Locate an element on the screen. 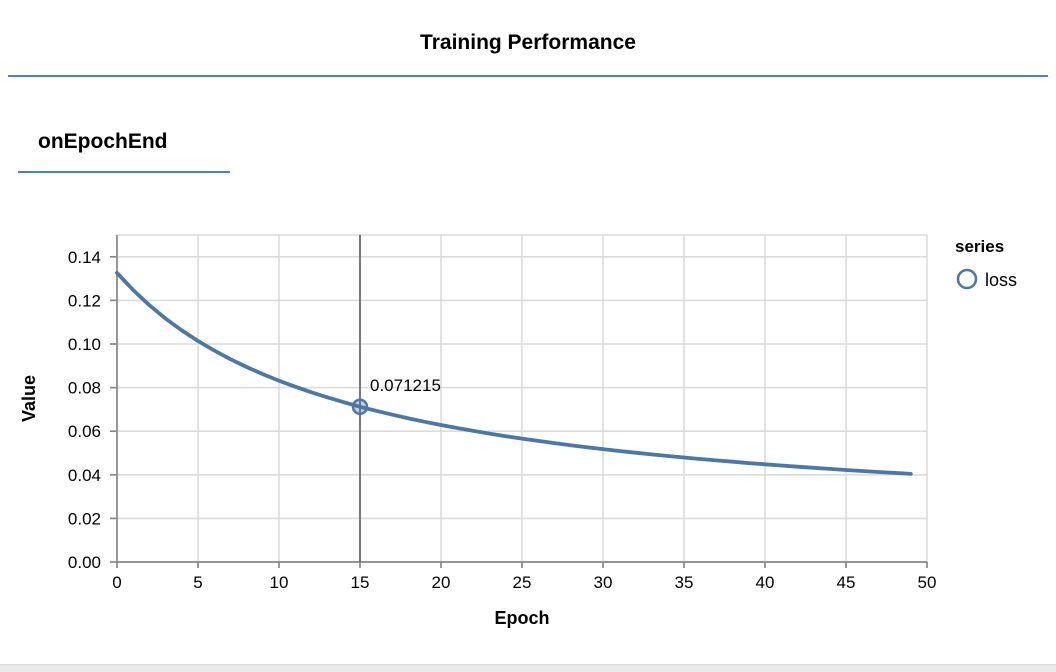 Image resolution: width=1056 pixels, height=672 pixels. svg-text: 0 is located at coordinates (116, 582).